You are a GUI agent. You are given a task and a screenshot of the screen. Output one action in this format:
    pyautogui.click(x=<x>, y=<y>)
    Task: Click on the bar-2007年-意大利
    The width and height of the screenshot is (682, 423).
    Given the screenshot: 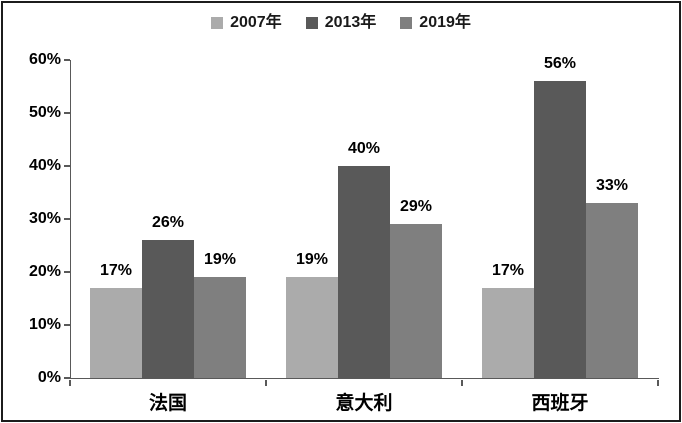 What is the action you would take?
    pyautogui.click(x=312, y=327)
    